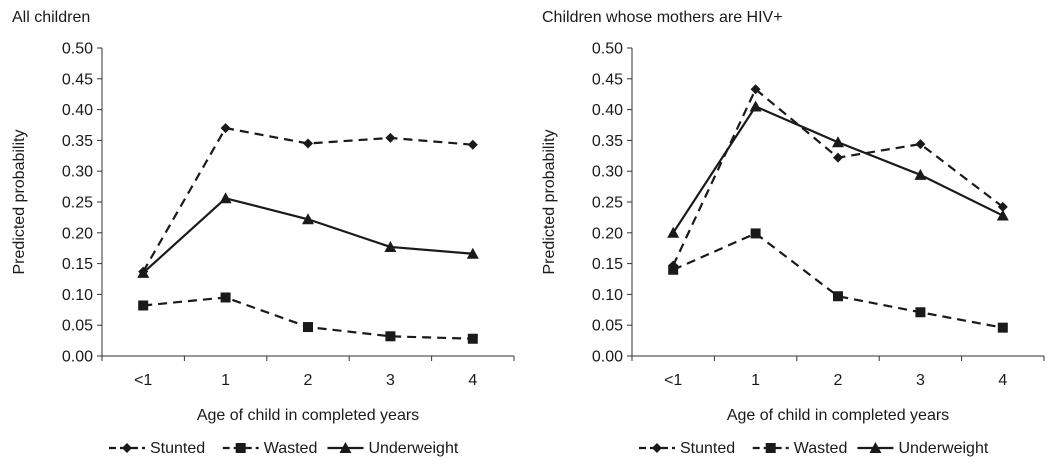 The image size is (1059, 467). What do you see at coordinates (662, 17) in the screenshot?
I see `chart-title: Children whose mothers are HIV+` at bounding box center [662, 17].